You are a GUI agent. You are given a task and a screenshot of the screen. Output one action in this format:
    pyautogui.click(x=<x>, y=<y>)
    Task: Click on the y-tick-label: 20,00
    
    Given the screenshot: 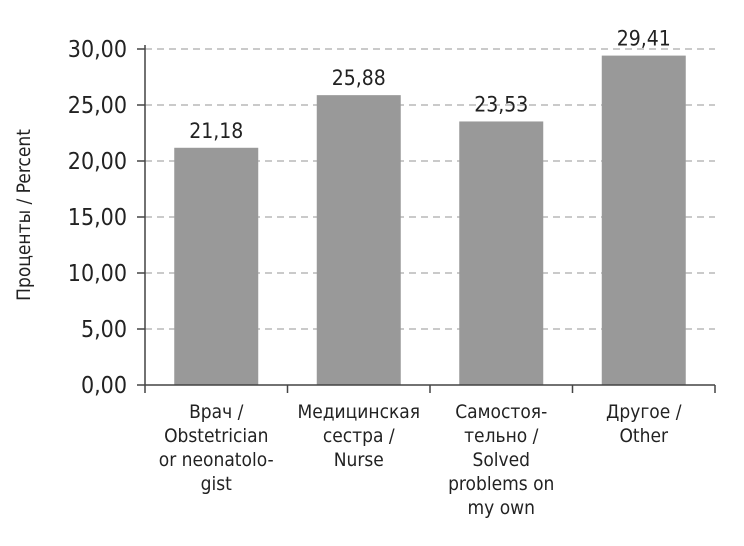 What is the action you would take?
    pyautogui.click(x=97, y=162)
    